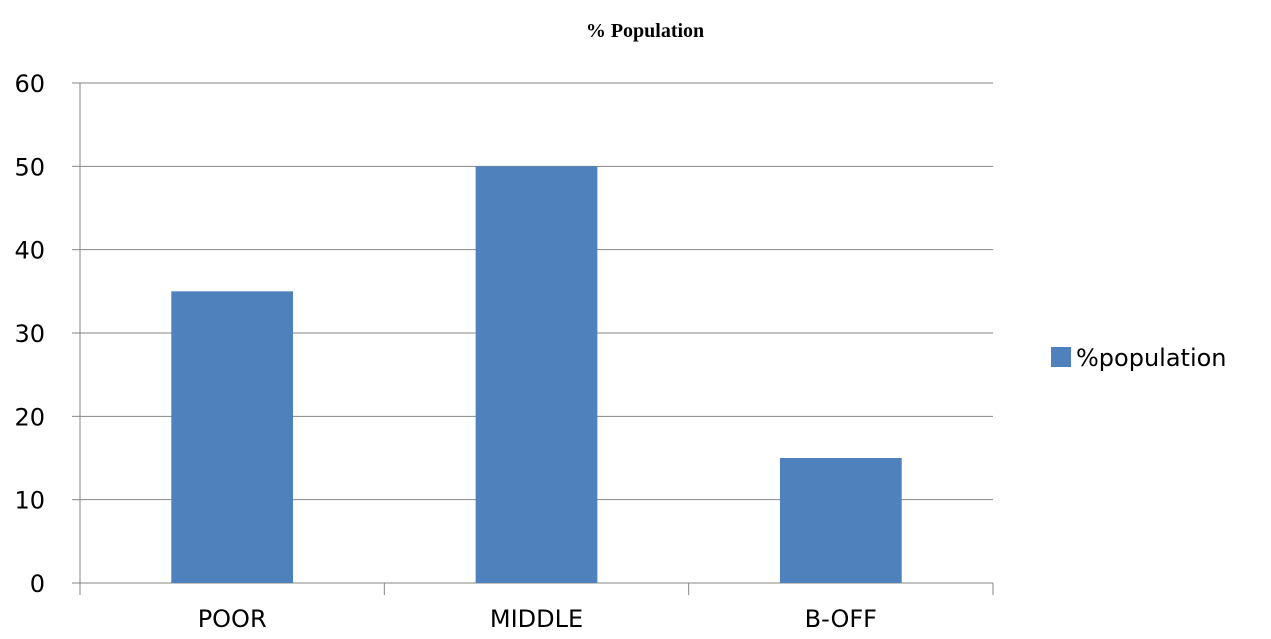 This screenshot has width=1271, height=639. I want to click on x-tick-label: POOR, so click(232, 619).